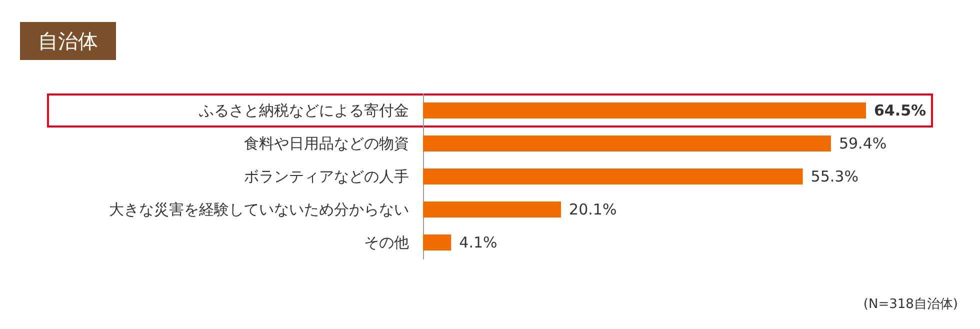 The image size is (980, 329). Describe the element at coordinates (326, 177) in the screenshot. I see `y-tick-label: ボランティアなどの人手` at that location.